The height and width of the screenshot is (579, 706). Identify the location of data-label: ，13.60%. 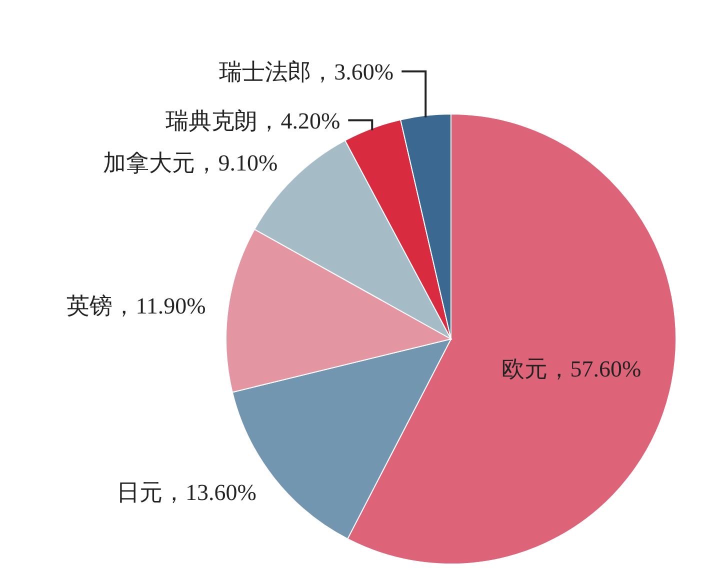
(209, 492).